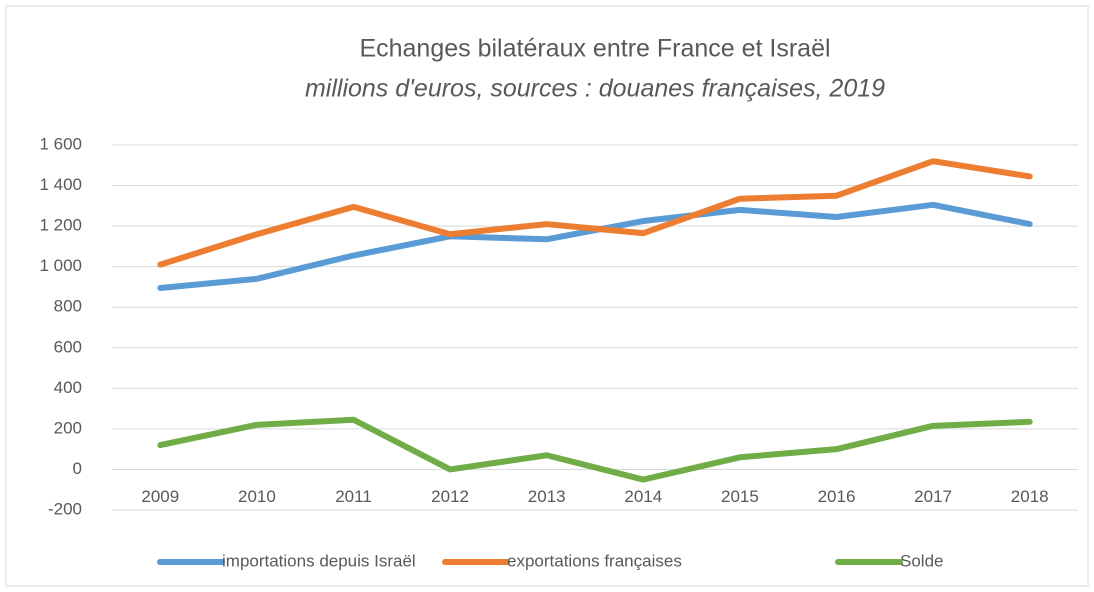 This screenshot has height=592, width=1094. I want to click on y-tick-label: 0, so click(77, 468).